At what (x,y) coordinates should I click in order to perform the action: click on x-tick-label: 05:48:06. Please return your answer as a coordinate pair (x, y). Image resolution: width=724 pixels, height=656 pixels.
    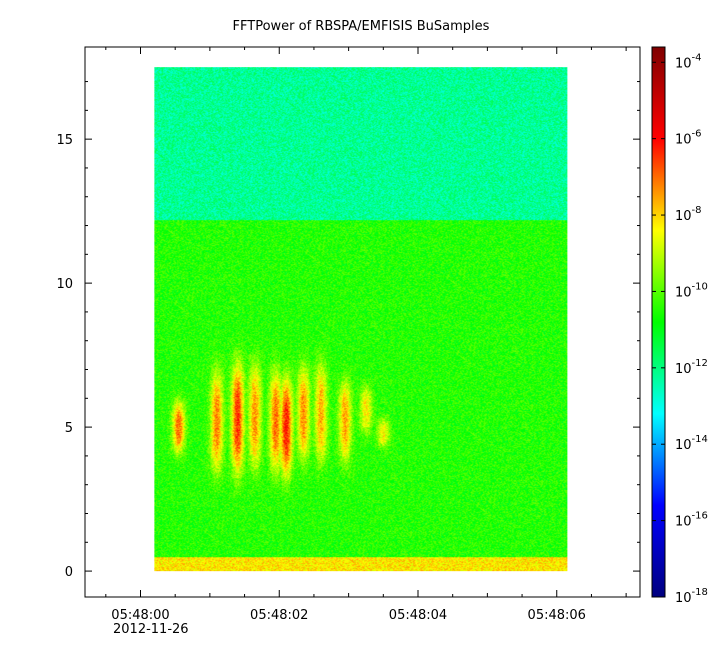
    Looking at the image, I should click on (557, 615).